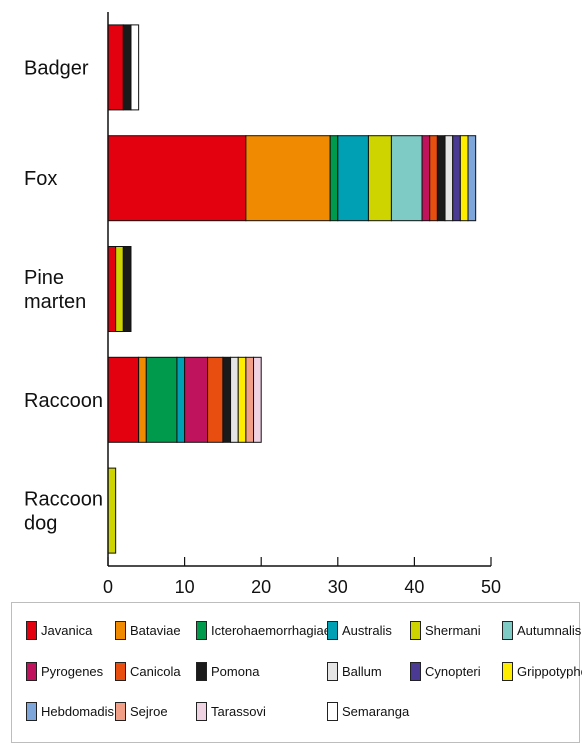 The image size is (582, 744). Describe the element at coordinates (238, 711) in the screenshot. I see `legend-label: Tarassovi` at that location.